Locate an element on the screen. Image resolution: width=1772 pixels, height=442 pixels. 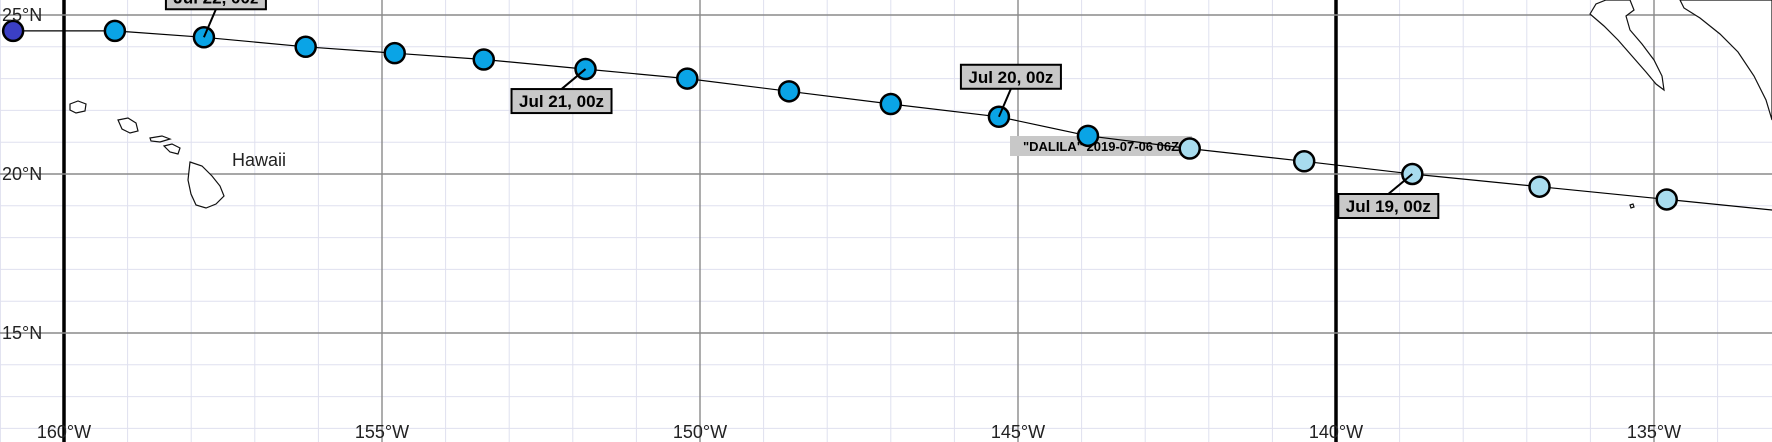
kauai-island is located at coordinates (78, 107).